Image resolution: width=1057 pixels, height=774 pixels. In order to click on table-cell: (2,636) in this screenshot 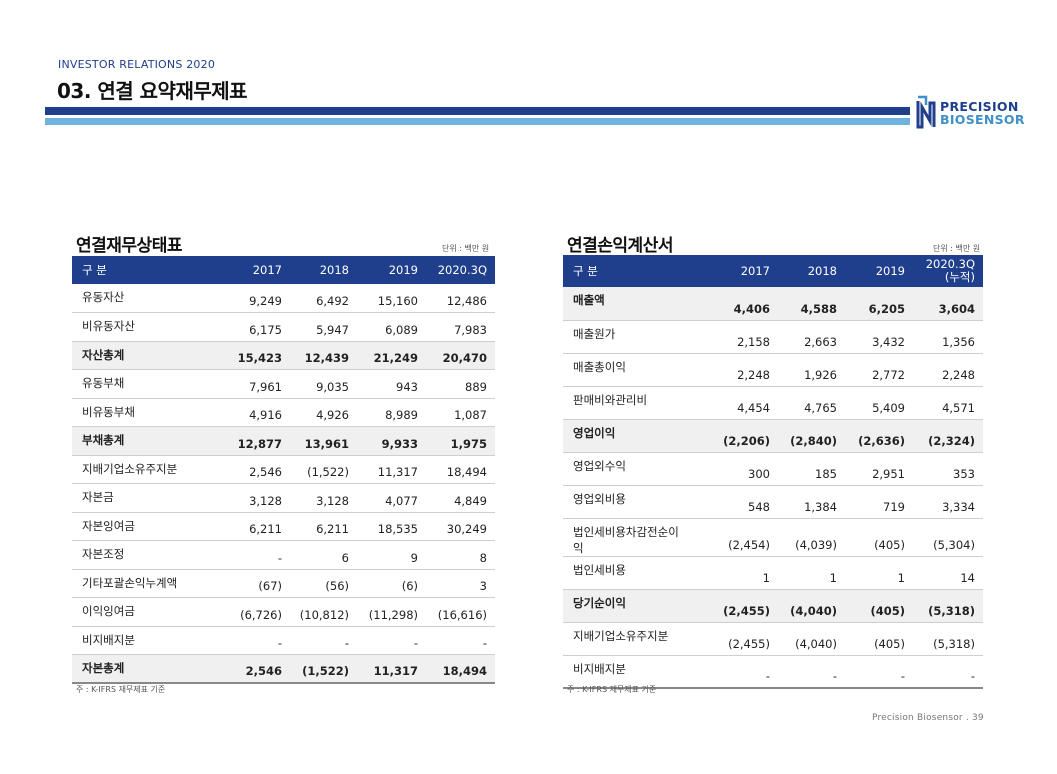, I will do `click(879, 436)`.